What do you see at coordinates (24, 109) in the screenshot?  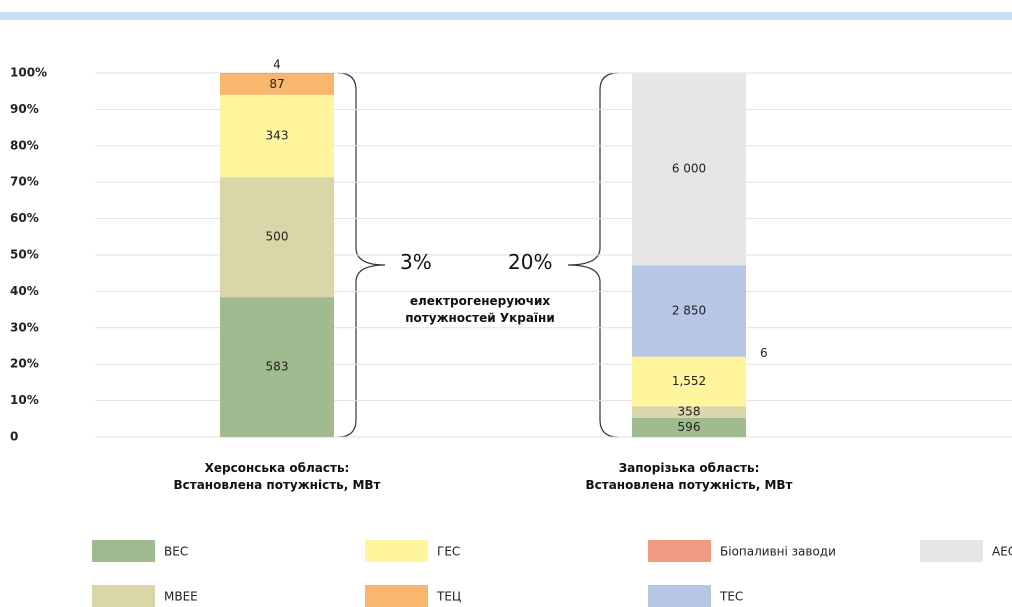 I see `y-tick-label: 90%` at bounding box center [24, 109].